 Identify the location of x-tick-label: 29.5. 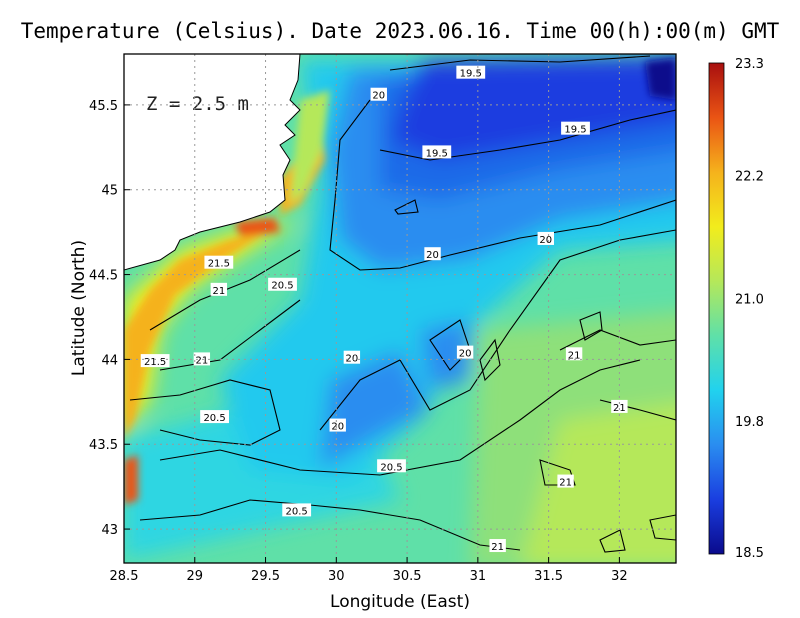
(265, 576).